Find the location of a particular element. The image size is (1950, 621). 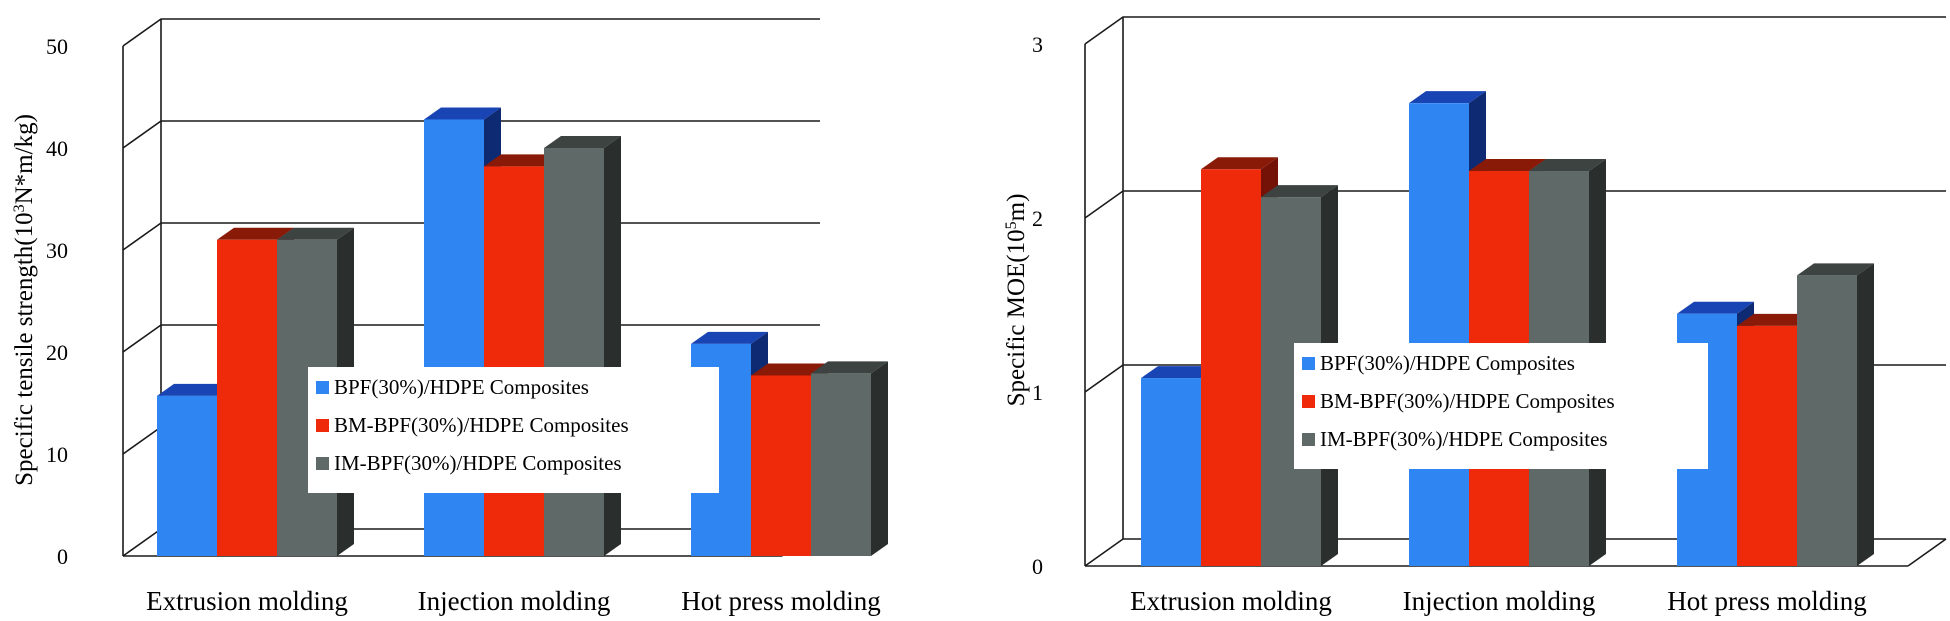

y-tick-label: 30 is located at coordinates (57, 250).